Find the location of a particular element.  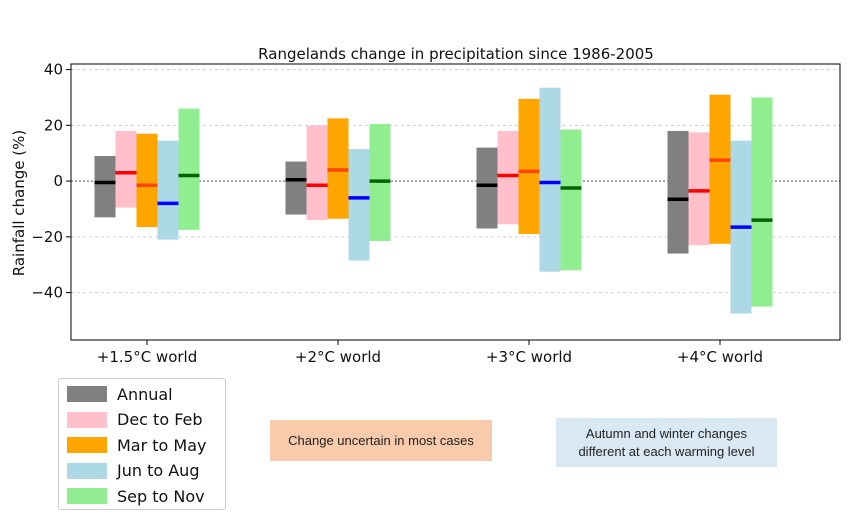

legend-item: Annual is located at coordinates (120, 394).